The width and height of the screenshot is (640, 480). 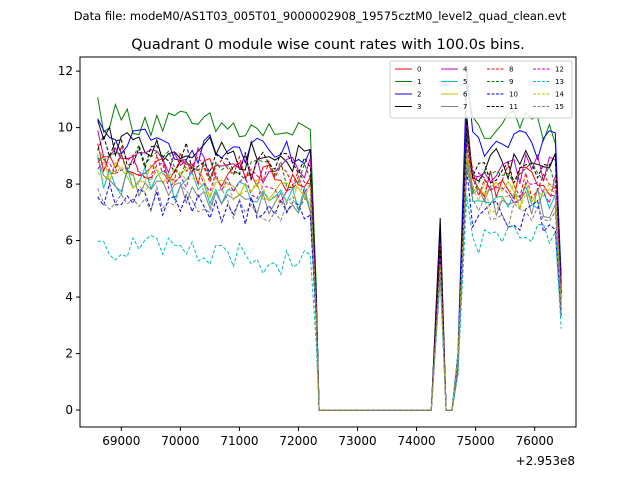 I want to click on legend-label-8: 8, so click(x=511, y=70).